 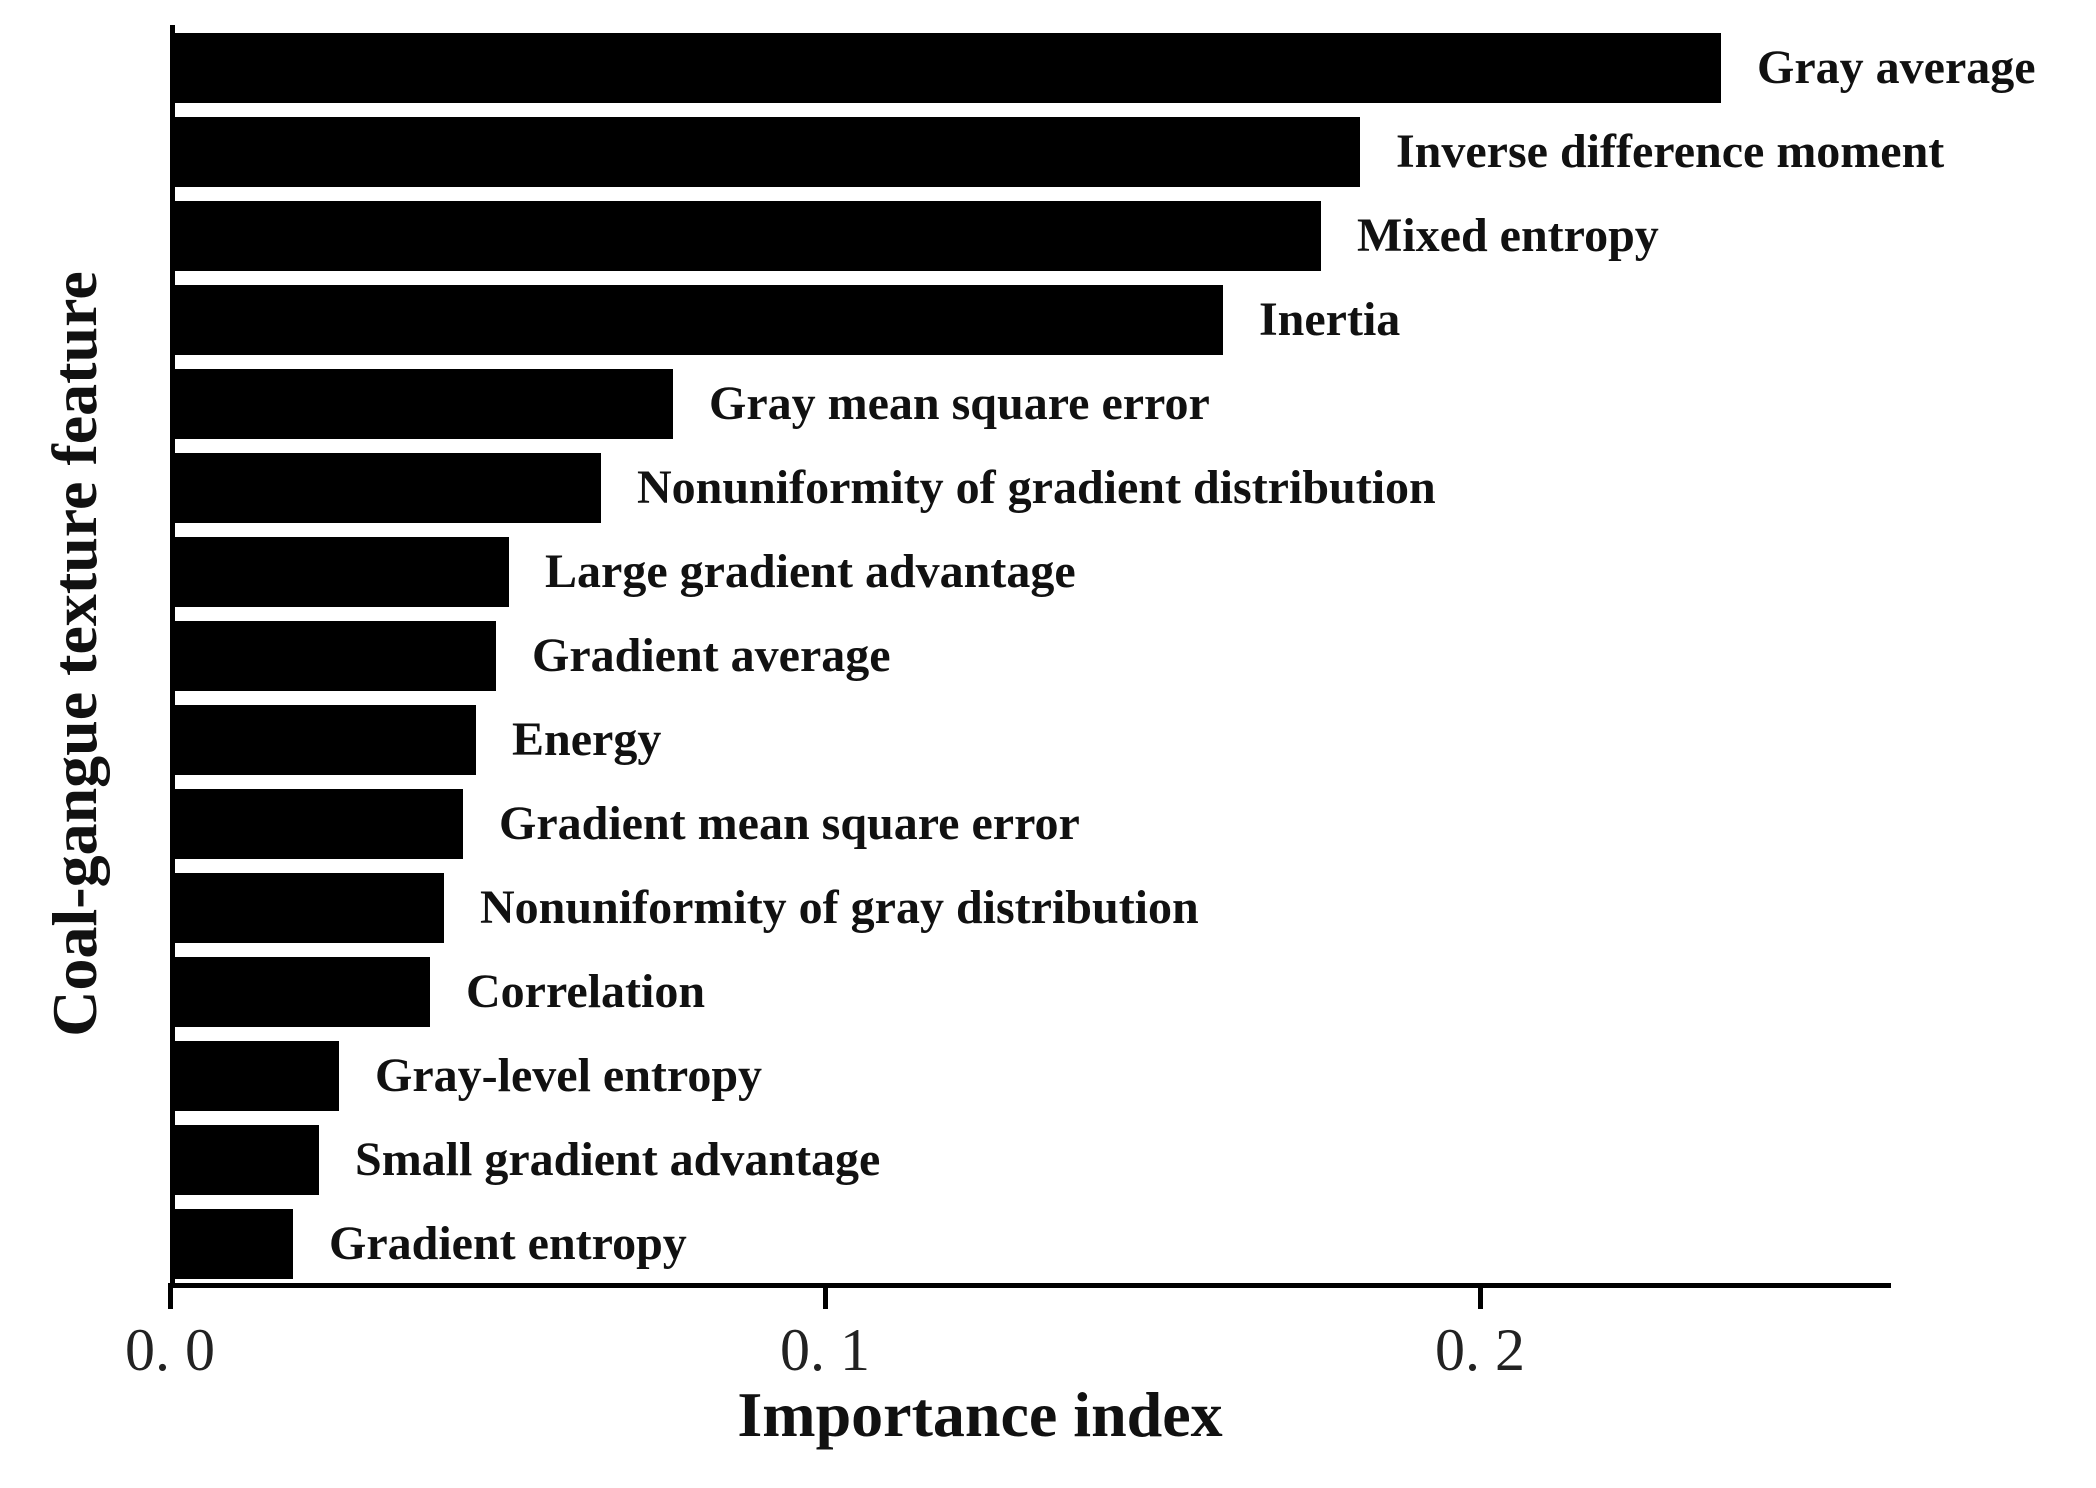 I want to click on bar-label: Nonuniformity of gradient distribution, so click(x=1036, y=487).